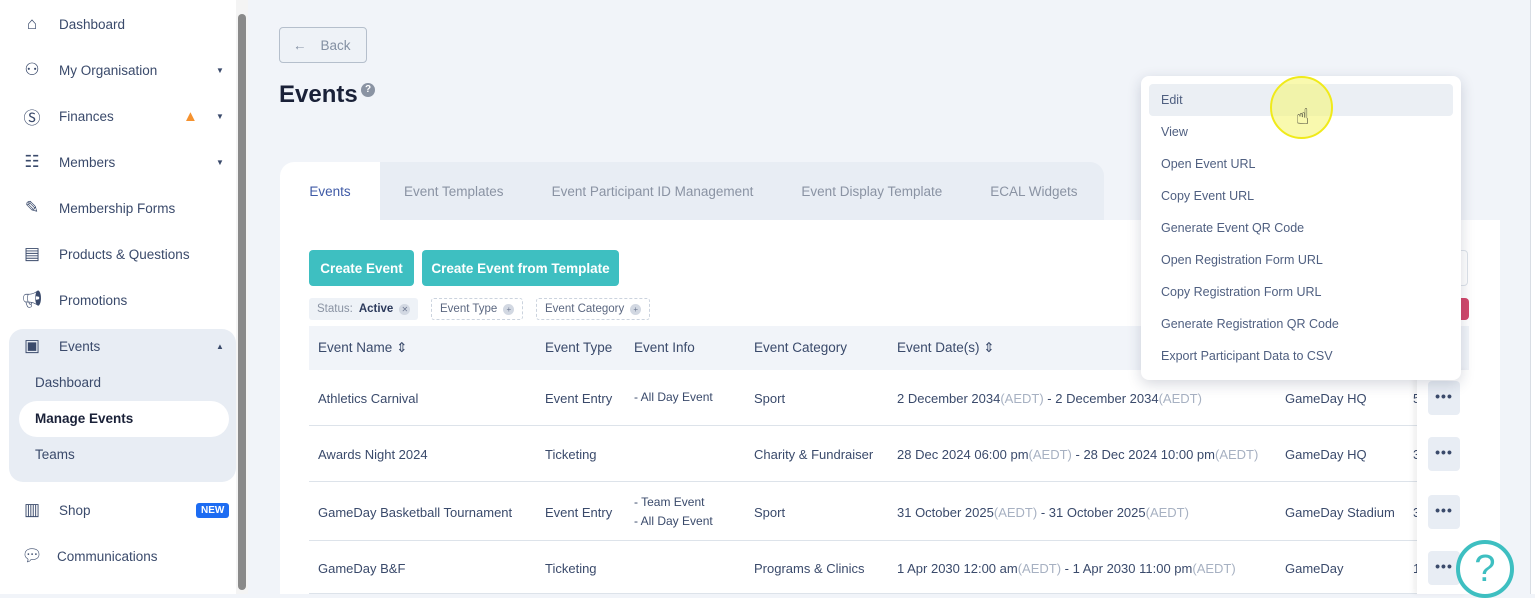 This screenshot has height=598, width=1535. Describe the element at coordinates (362, 568) in the screenshot. I see `cell-event-name: GameDay B&F` at that location.